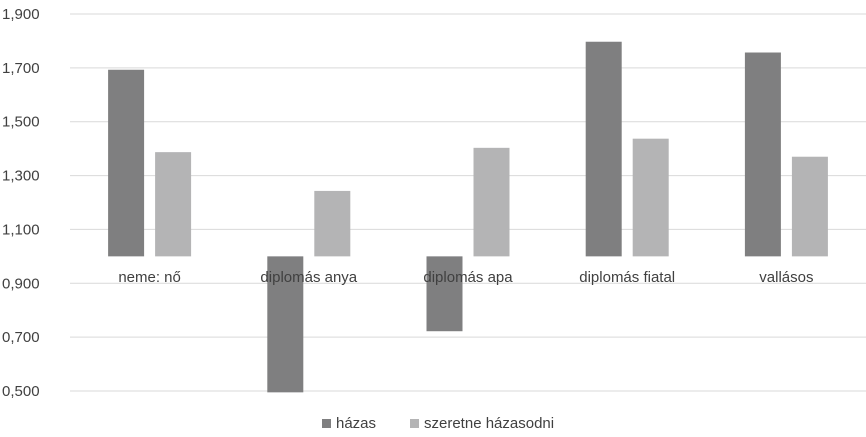 The image size is (866, 437). What do you see at coordinates (21, 337) in the screenshot?
I see `y-tick-label: 0,700` at bounding box center [21, 337].